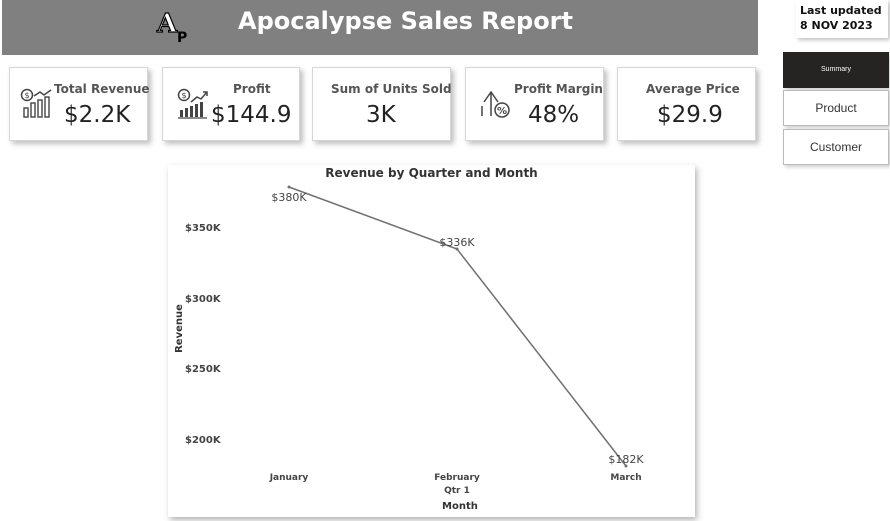 The width and height of the screenshot is (890, 521). I want to click on kpi-average-price-card: Average Price $29.9, so click(686, 104).